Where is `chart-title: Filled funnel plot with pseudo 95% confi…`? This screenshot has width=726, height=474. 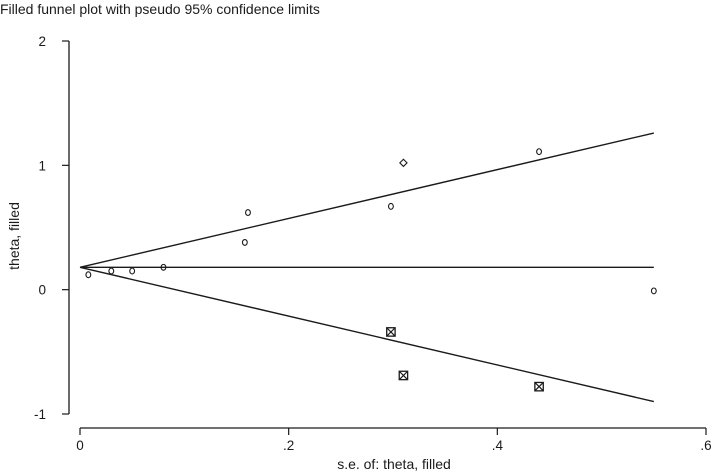
chart-title: Filled funnel plot with pseudo 95% confi… is located at coordinates (160, 9).